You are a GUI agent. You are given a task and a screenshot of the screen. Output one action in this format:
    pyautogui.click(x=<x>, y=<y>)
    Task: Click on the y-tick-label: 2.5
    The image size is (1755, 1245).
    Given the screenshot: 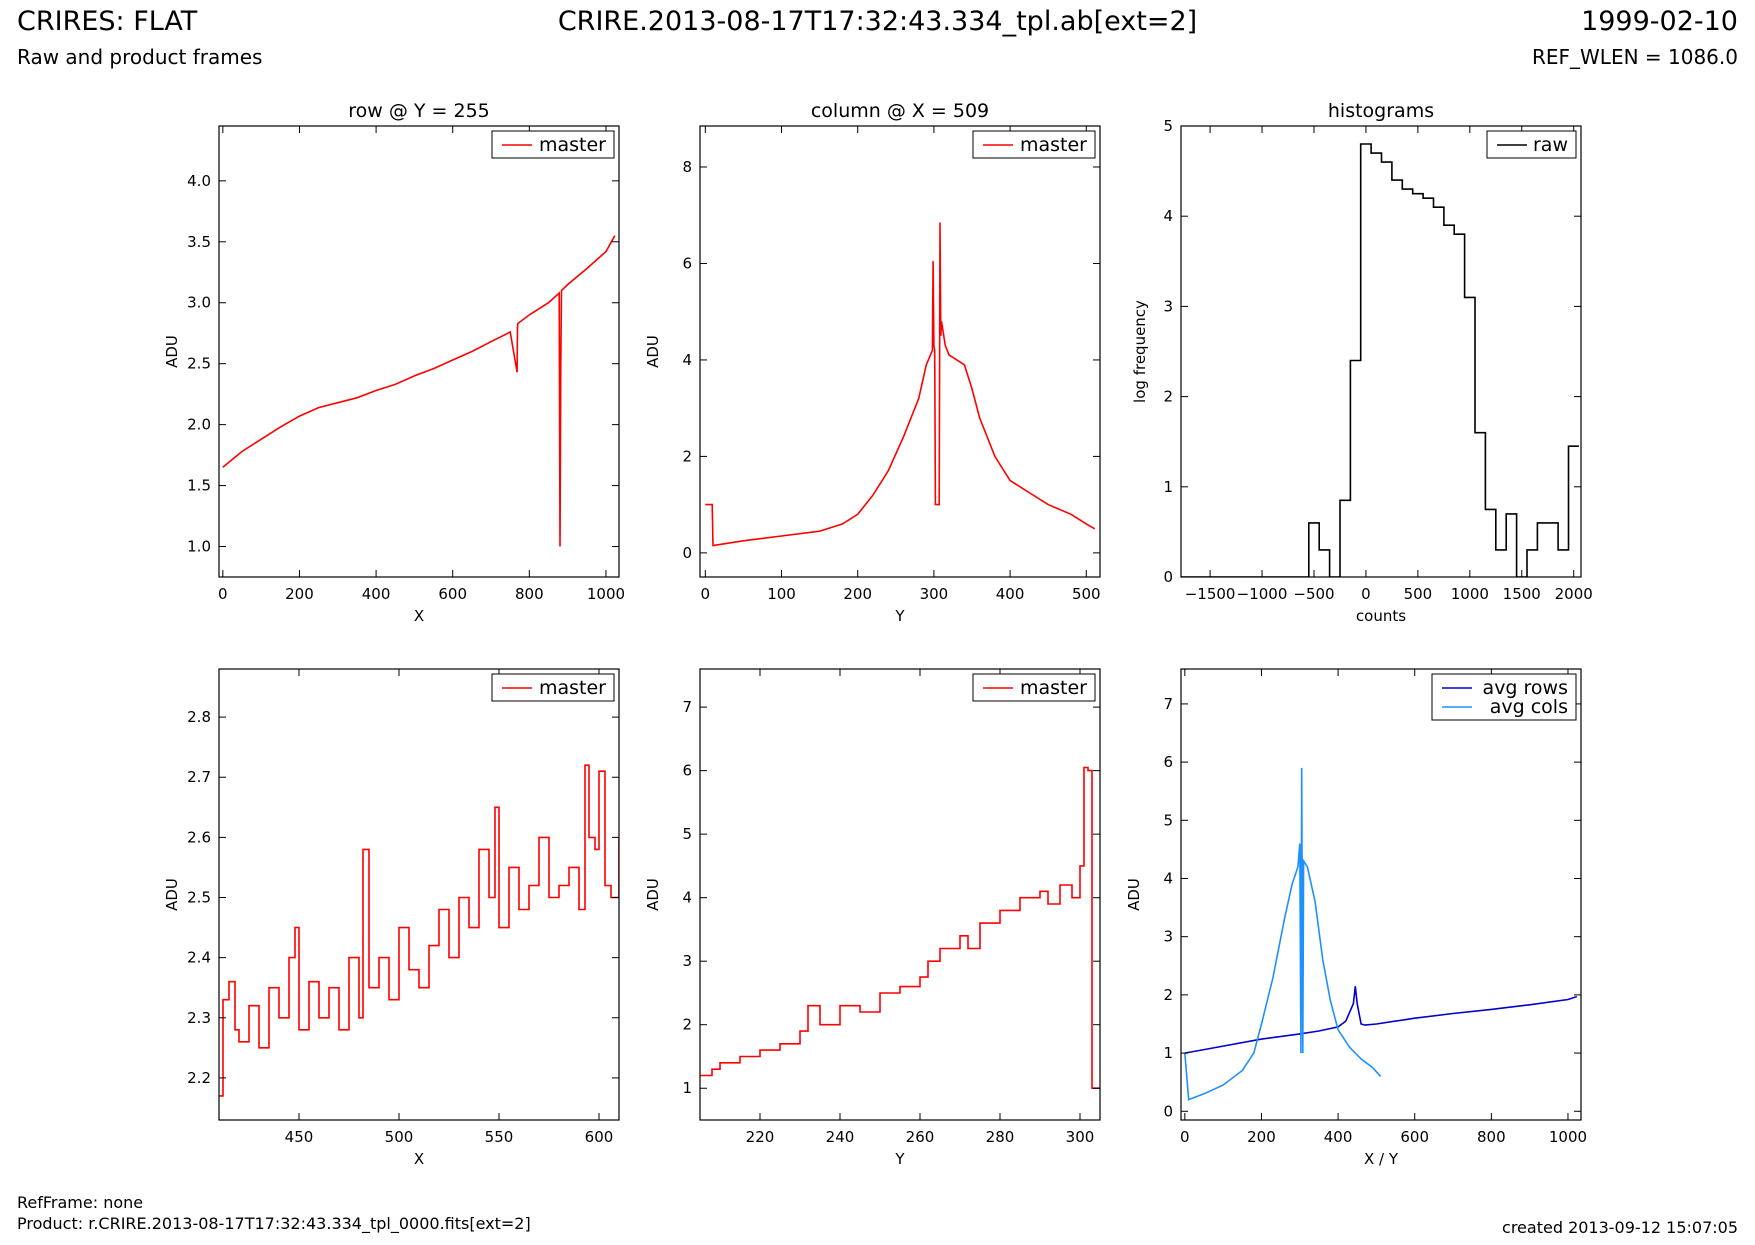 What is the action you would take?
    pyautogui.click(x=199, y=364)
    